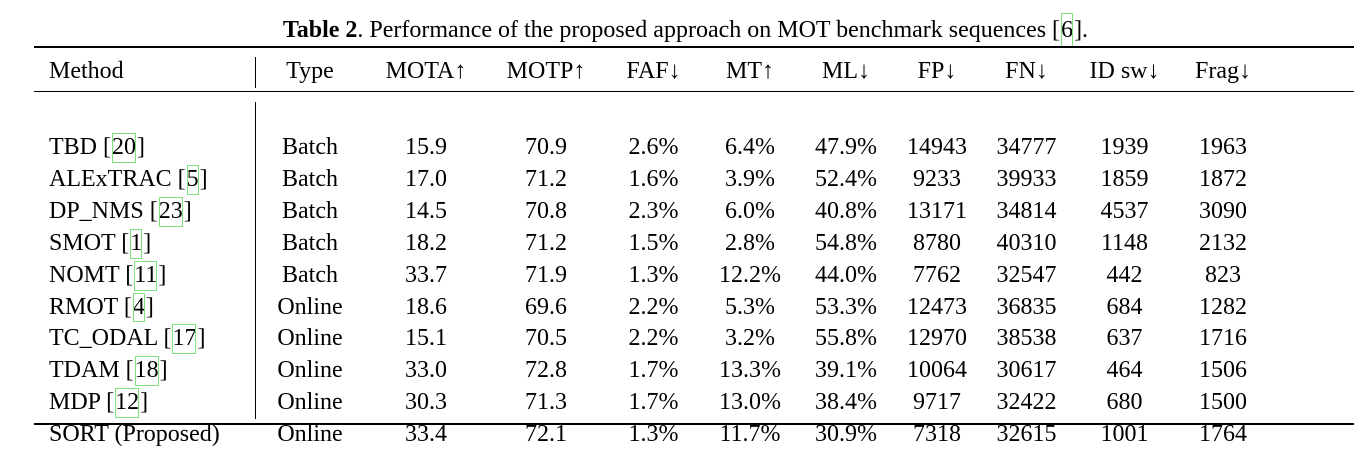 The image size is (1371, 451). What do you see at coordinates (1067, 30) in the screenshot?
I see `caption-citation-link: 6` at bounding box center [1067, 30].